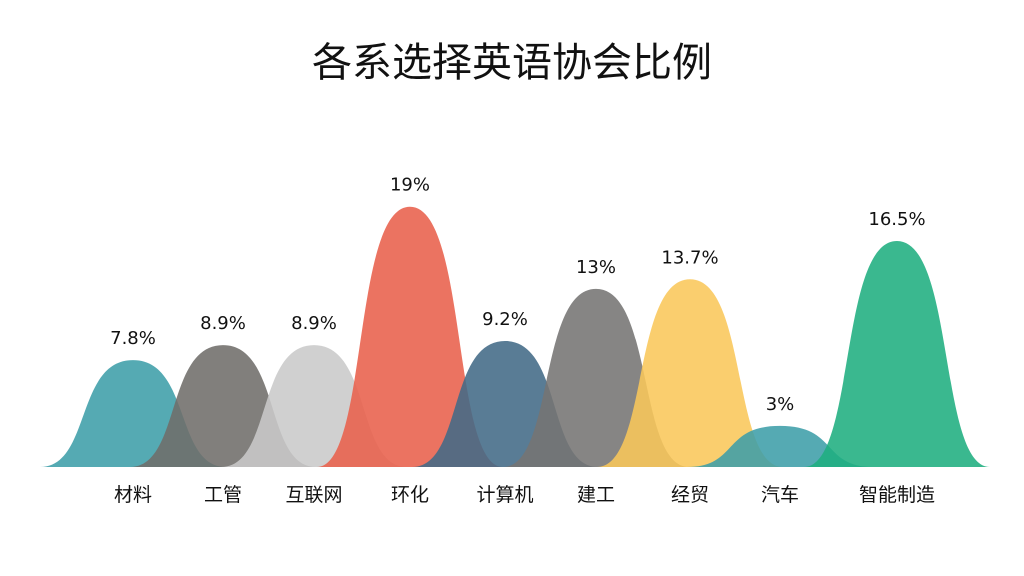  Describe the element at coordinates (410, 495) in the screenshot. I see `category-label: 环化` at that location.